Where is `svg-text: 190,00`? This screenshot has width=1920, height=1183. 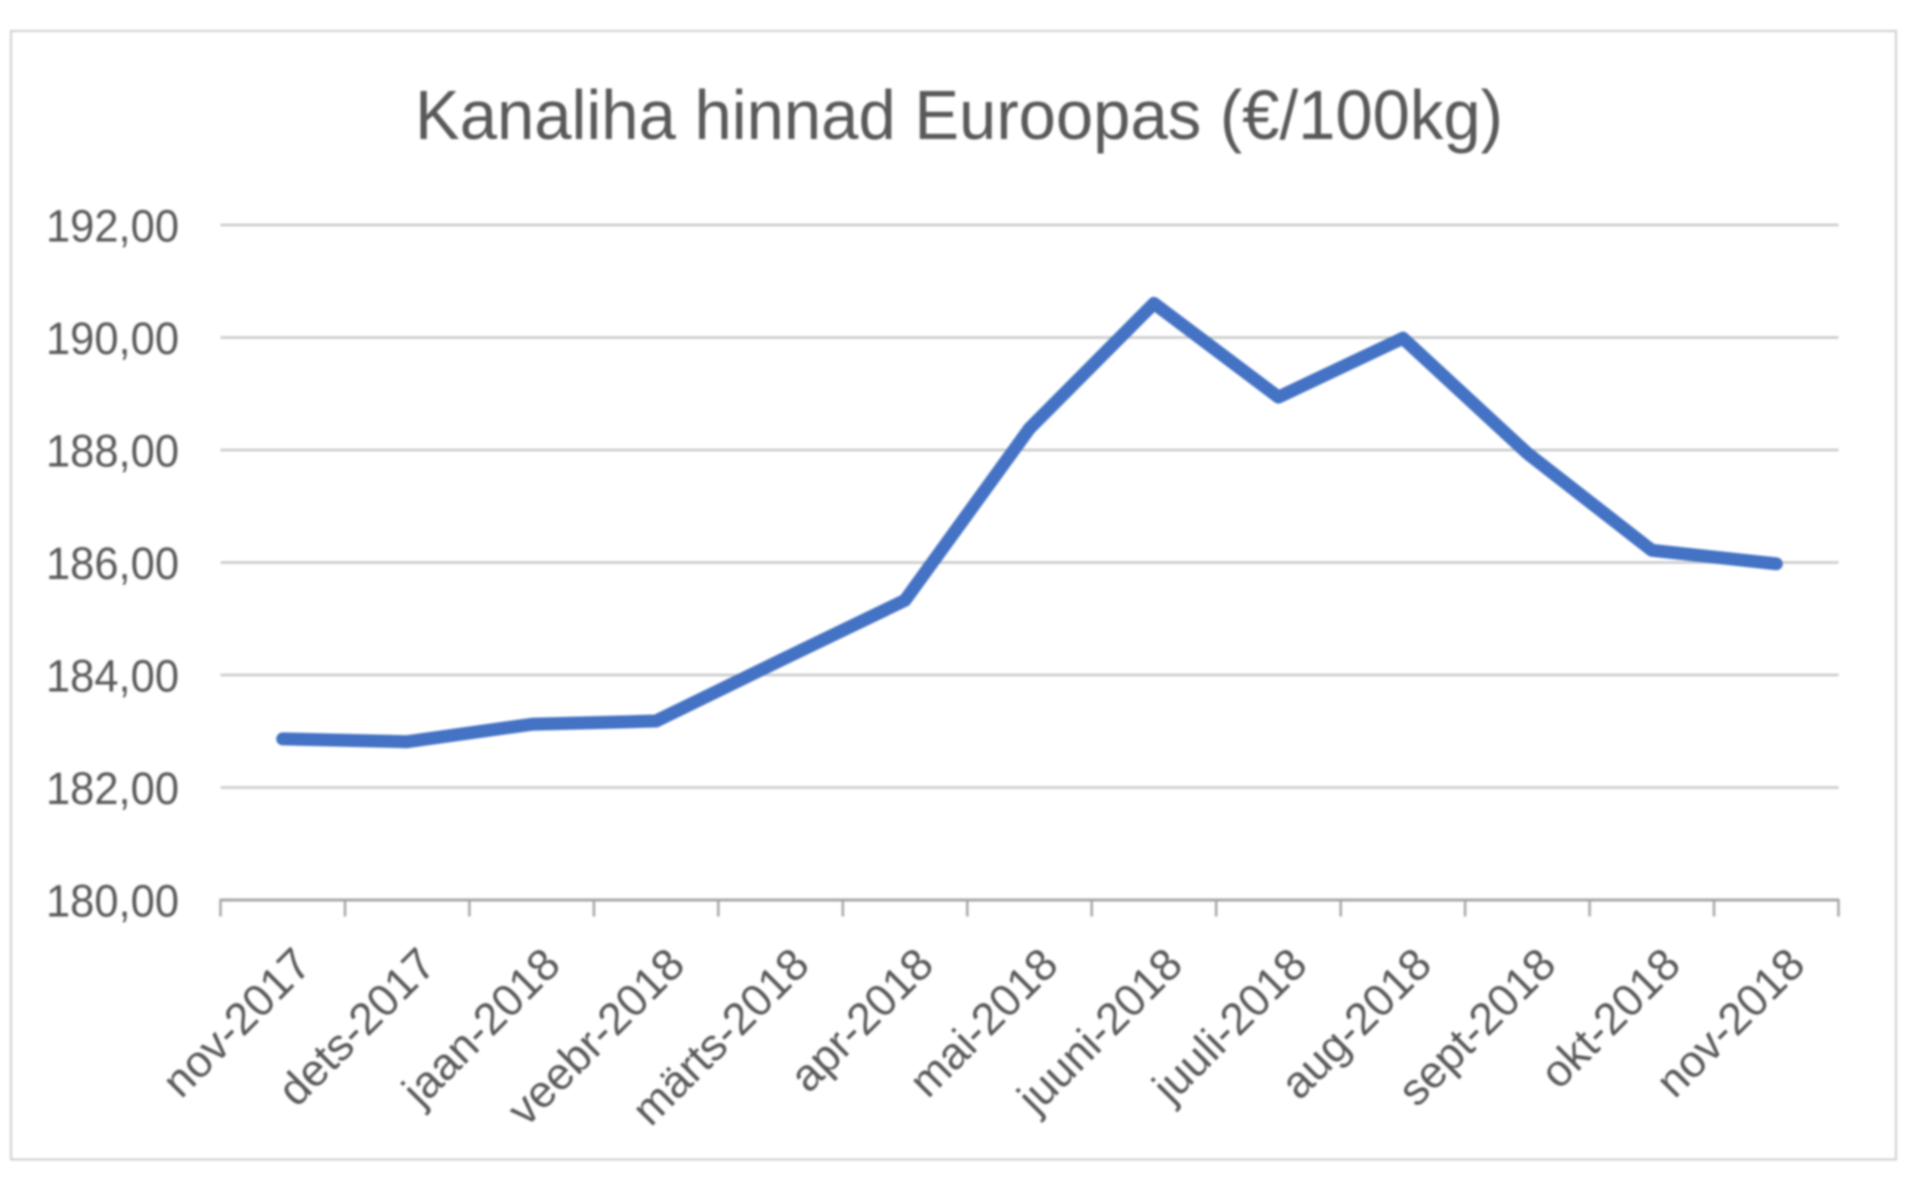
svg-text: 190,00 is located at coordinates (112, 338).